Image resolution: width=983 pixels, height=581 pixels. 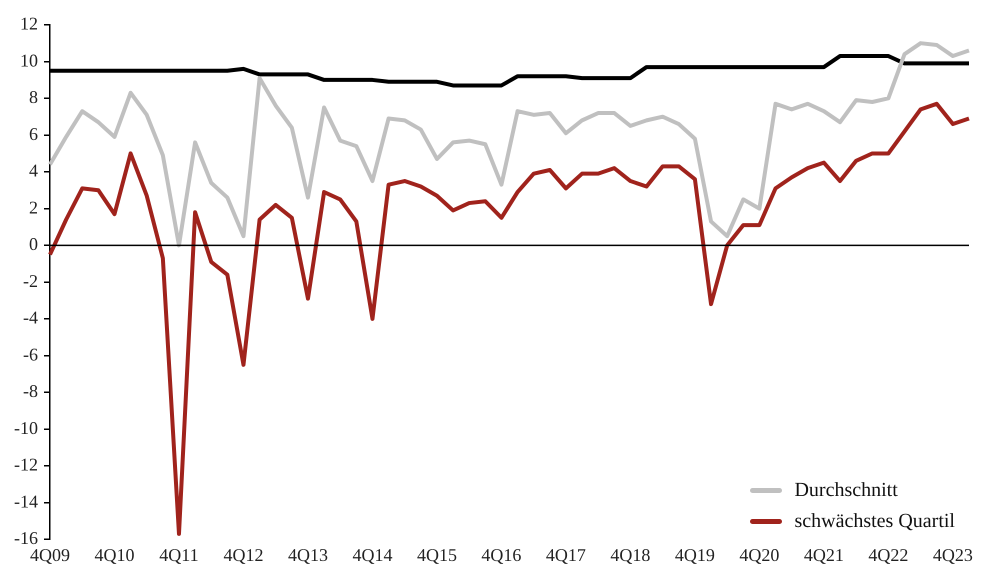 I want to click on x-tick-label: 4Q21, so click(x=824, y=554).